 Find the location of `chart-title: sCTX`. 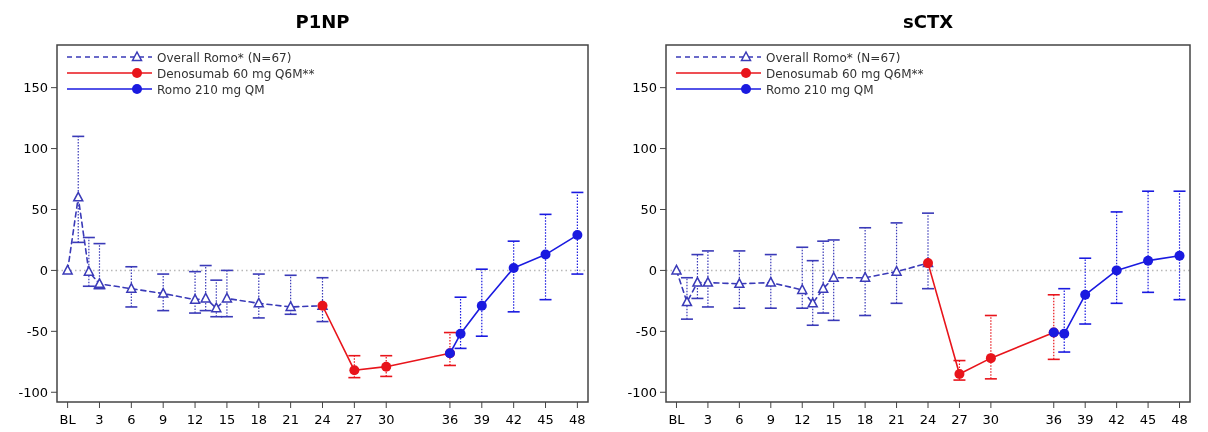

chart-title: sCTX is located at coordinates (928, 21).